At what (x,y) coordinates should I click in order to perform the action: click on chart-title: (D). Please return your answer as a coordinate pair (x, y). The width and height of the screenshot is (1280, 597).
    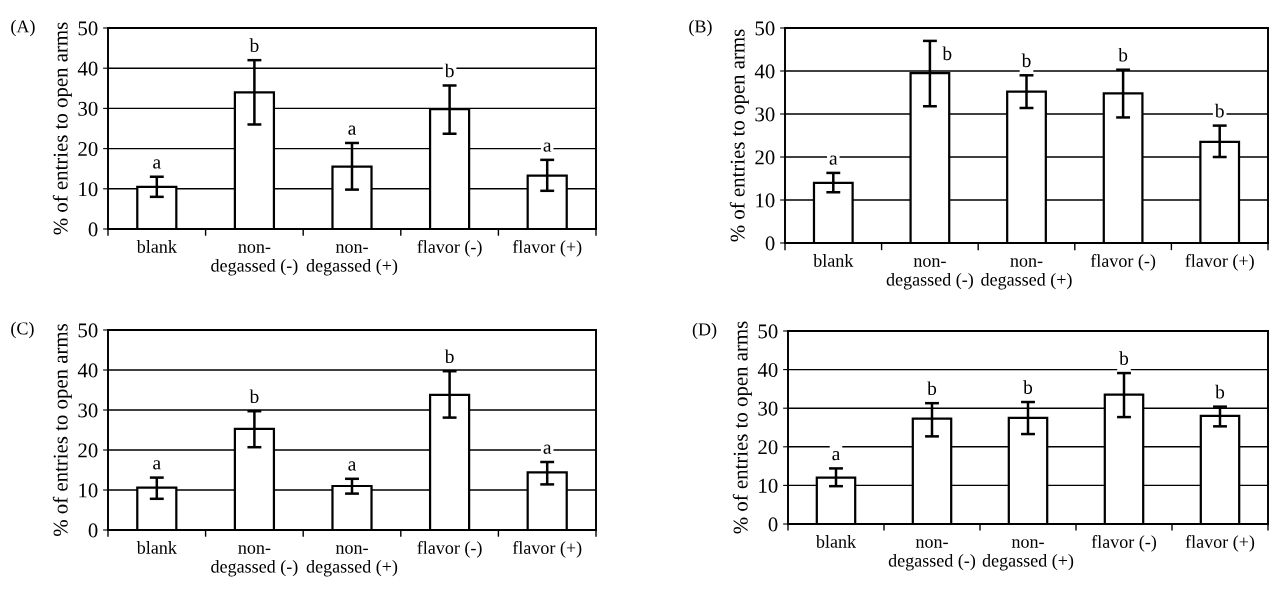
    Looking at the image, I should click on (704, 331).